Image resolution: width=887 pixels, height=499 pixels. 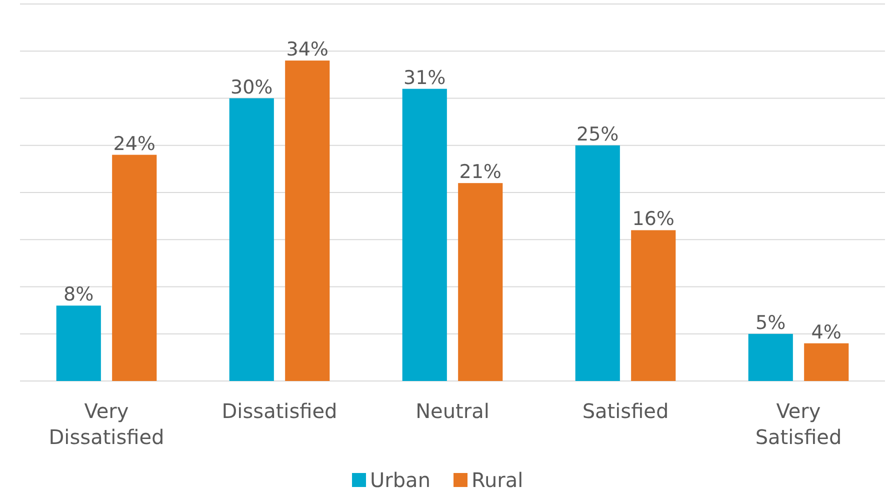 I want to click on data-label: 24%, so click(x=134, y=143).